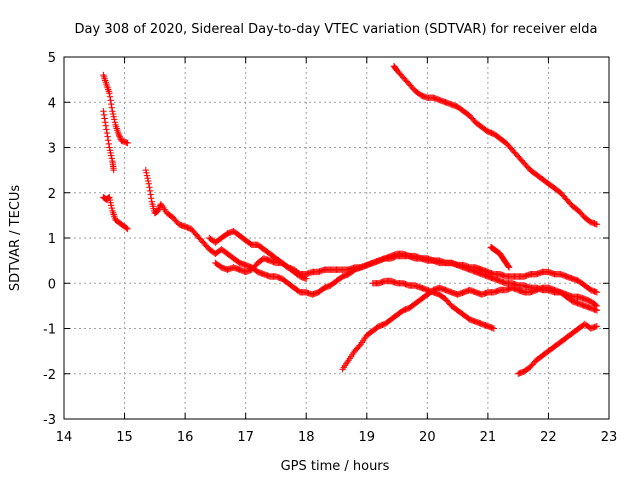  What do you see at coordinates (15, 238) in the screenshot?
I see `y-axis-label: SDTVAR / TECUs` at bounding box center [15, 238].